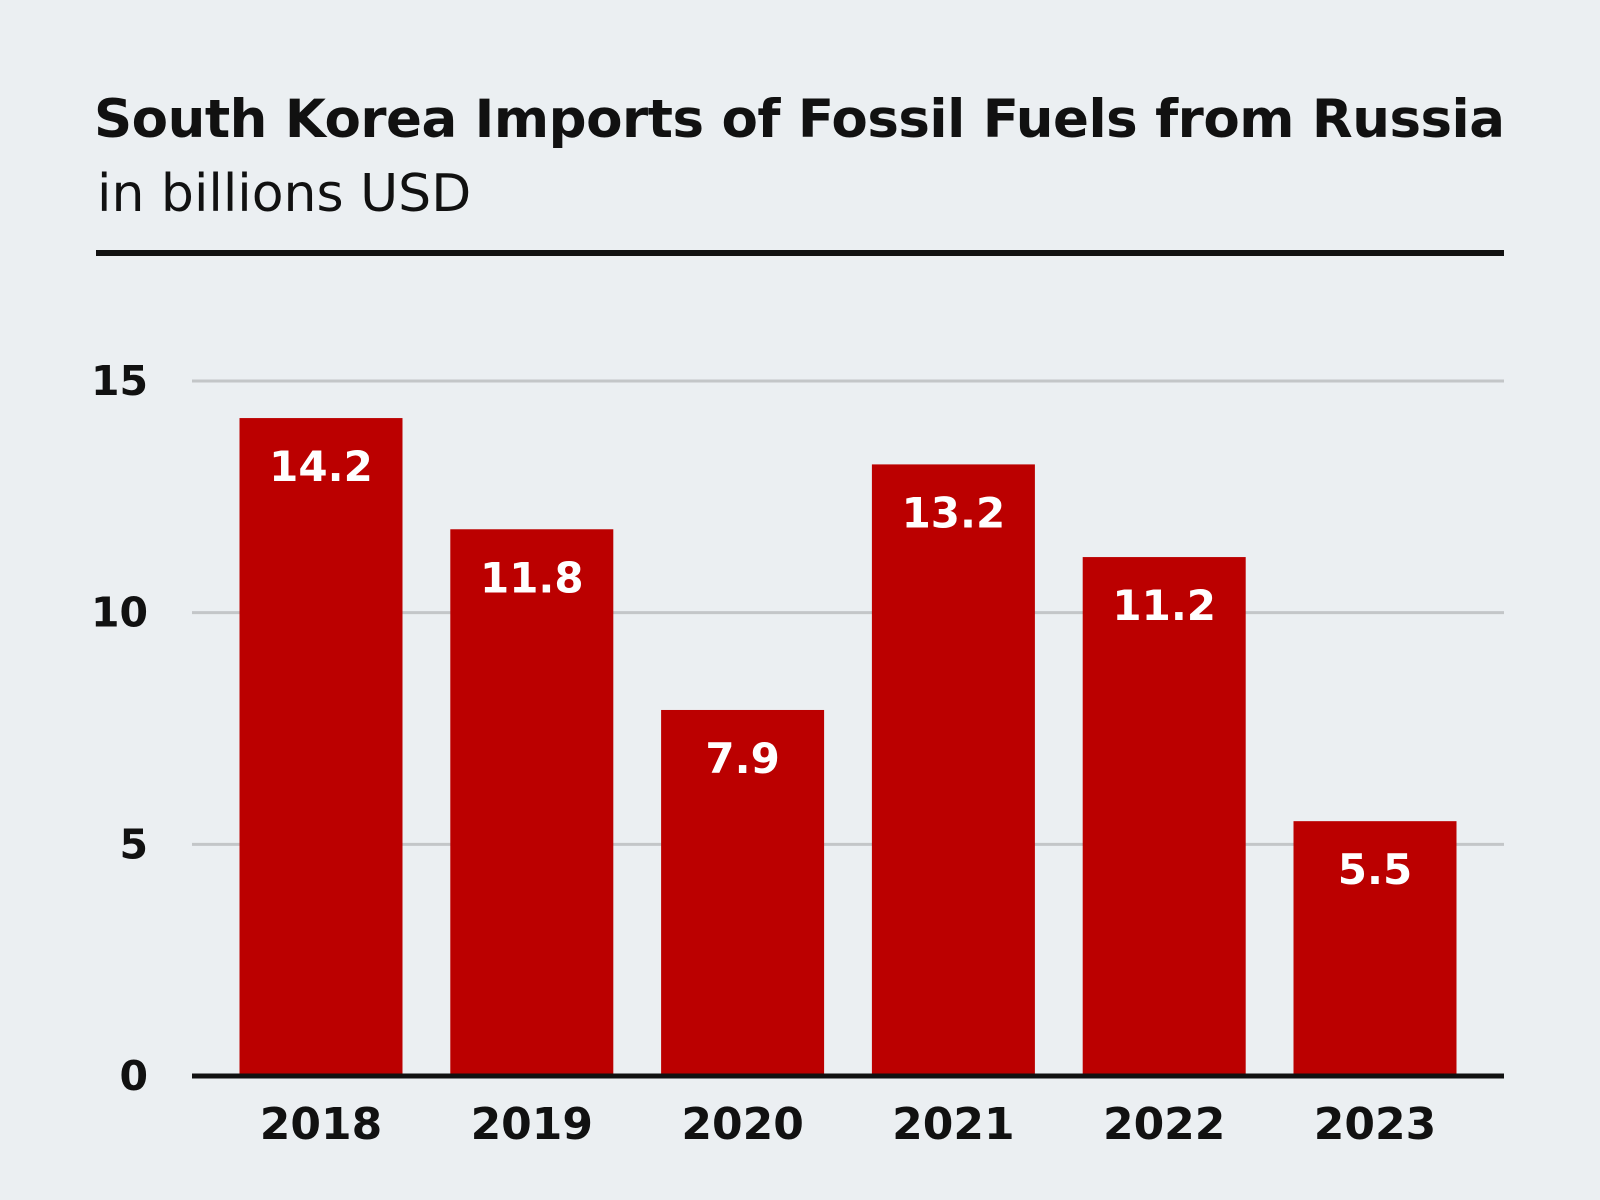  Describe the element at coordinates (1164, 605) in the screenshot. I see `bar-value-label: 11.2` at that location.